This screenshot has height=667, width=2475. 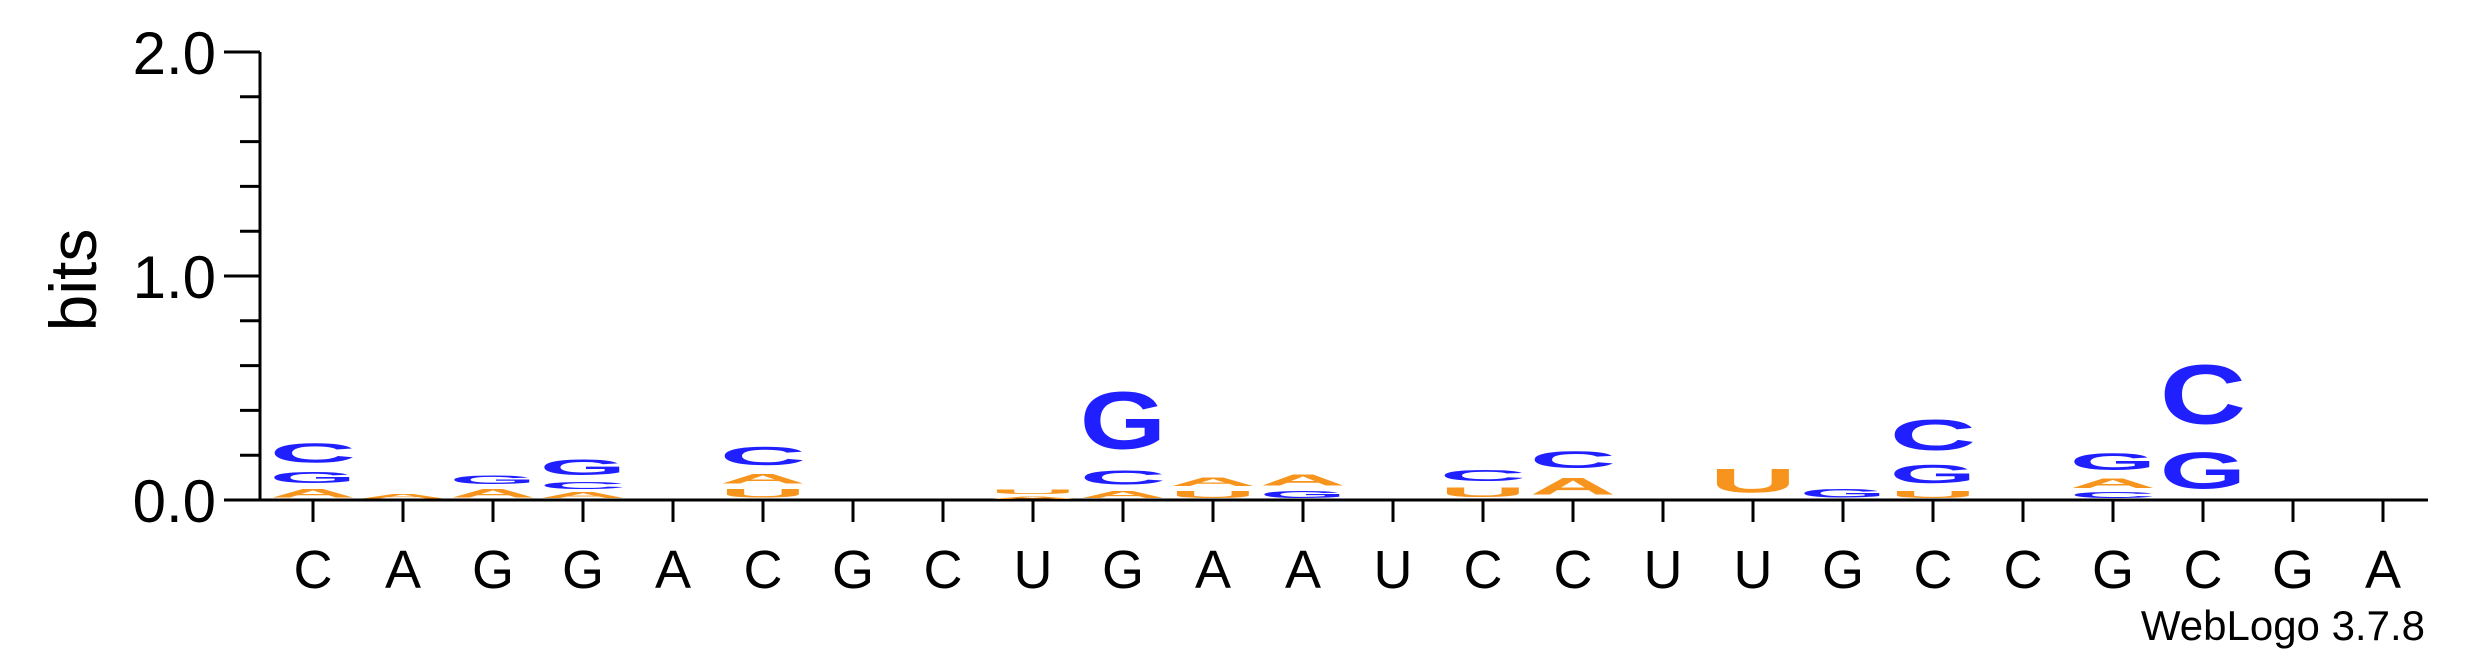 What do you see at coordinates (2283, 625) in the screenshot?
I see `weblogo-version: WebLogo 3.7.8` at bounding box center [2283, 625].